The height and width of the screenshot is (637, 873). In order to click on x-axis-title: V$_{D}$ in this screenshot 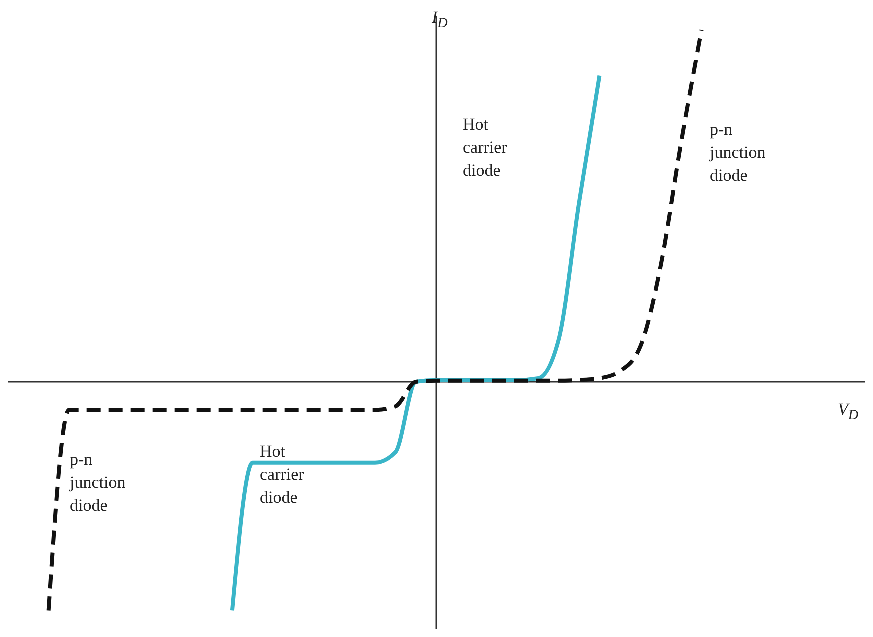, I will do `click(848, 412)`.